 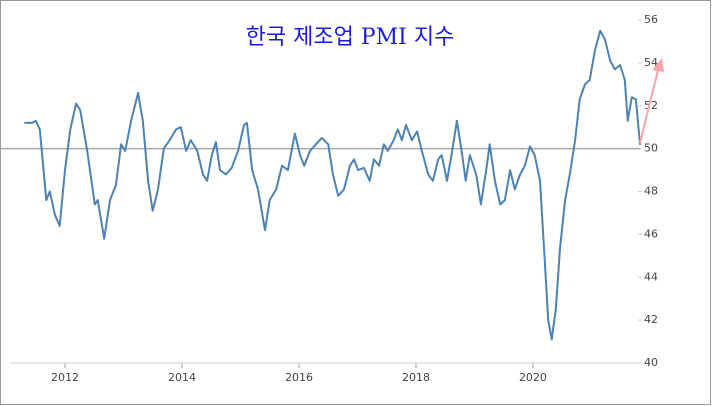 What do you see at coordinates (649, 104) in the screenshot?
I see `trend-arrow` at bounding box center [649, 104].